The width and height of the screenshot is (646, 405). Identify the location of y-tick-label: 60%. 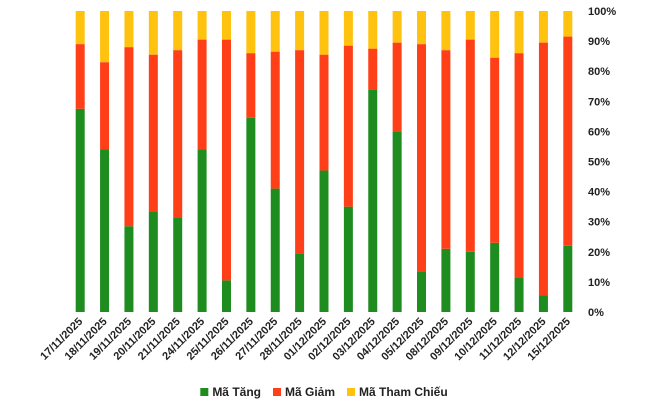
(599, 132).